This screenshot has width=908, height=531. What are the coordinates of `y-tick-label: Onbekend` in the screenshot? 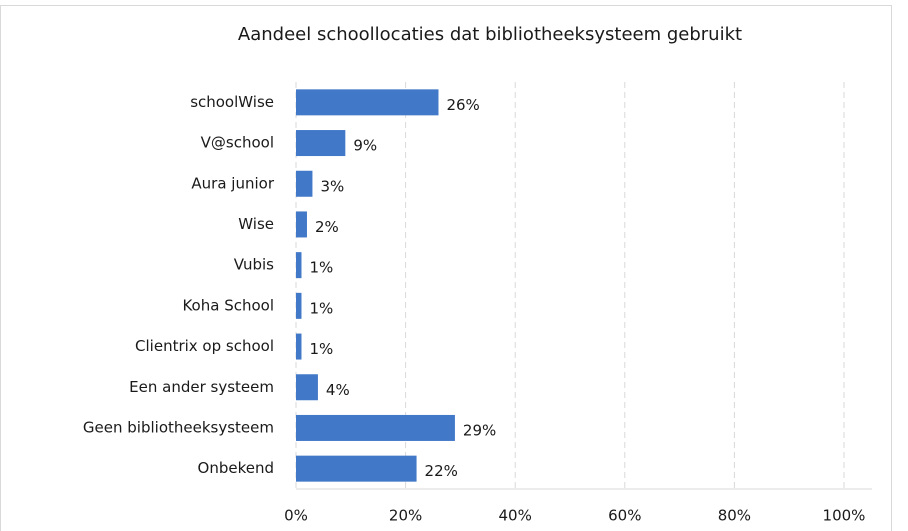 It's located at (236, 468).